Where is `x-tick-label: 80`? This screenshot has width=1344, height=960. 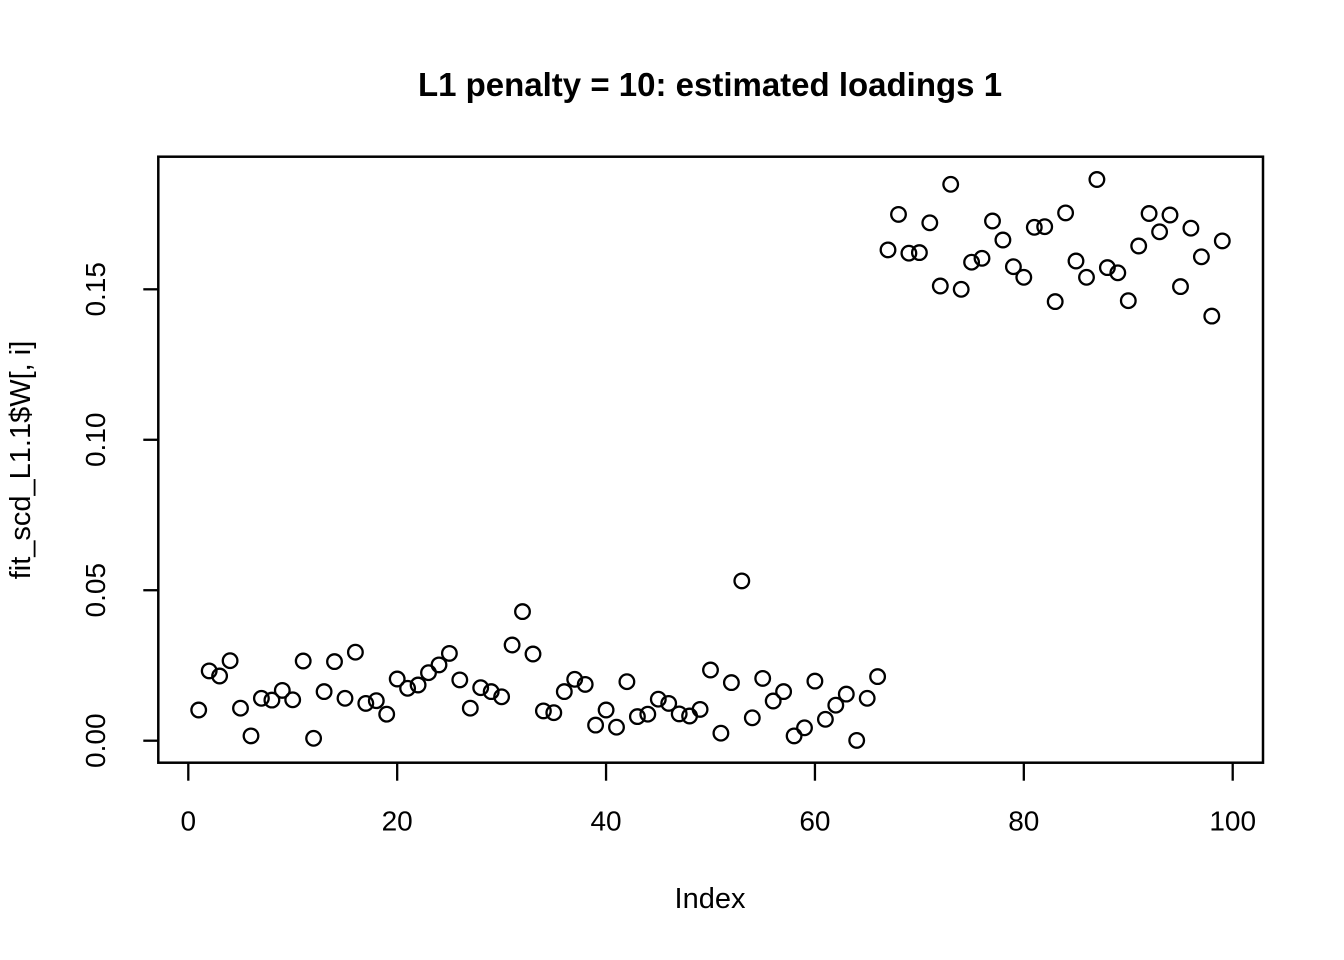 x-tick-label: 80 is located at coordinates (1023, 821).